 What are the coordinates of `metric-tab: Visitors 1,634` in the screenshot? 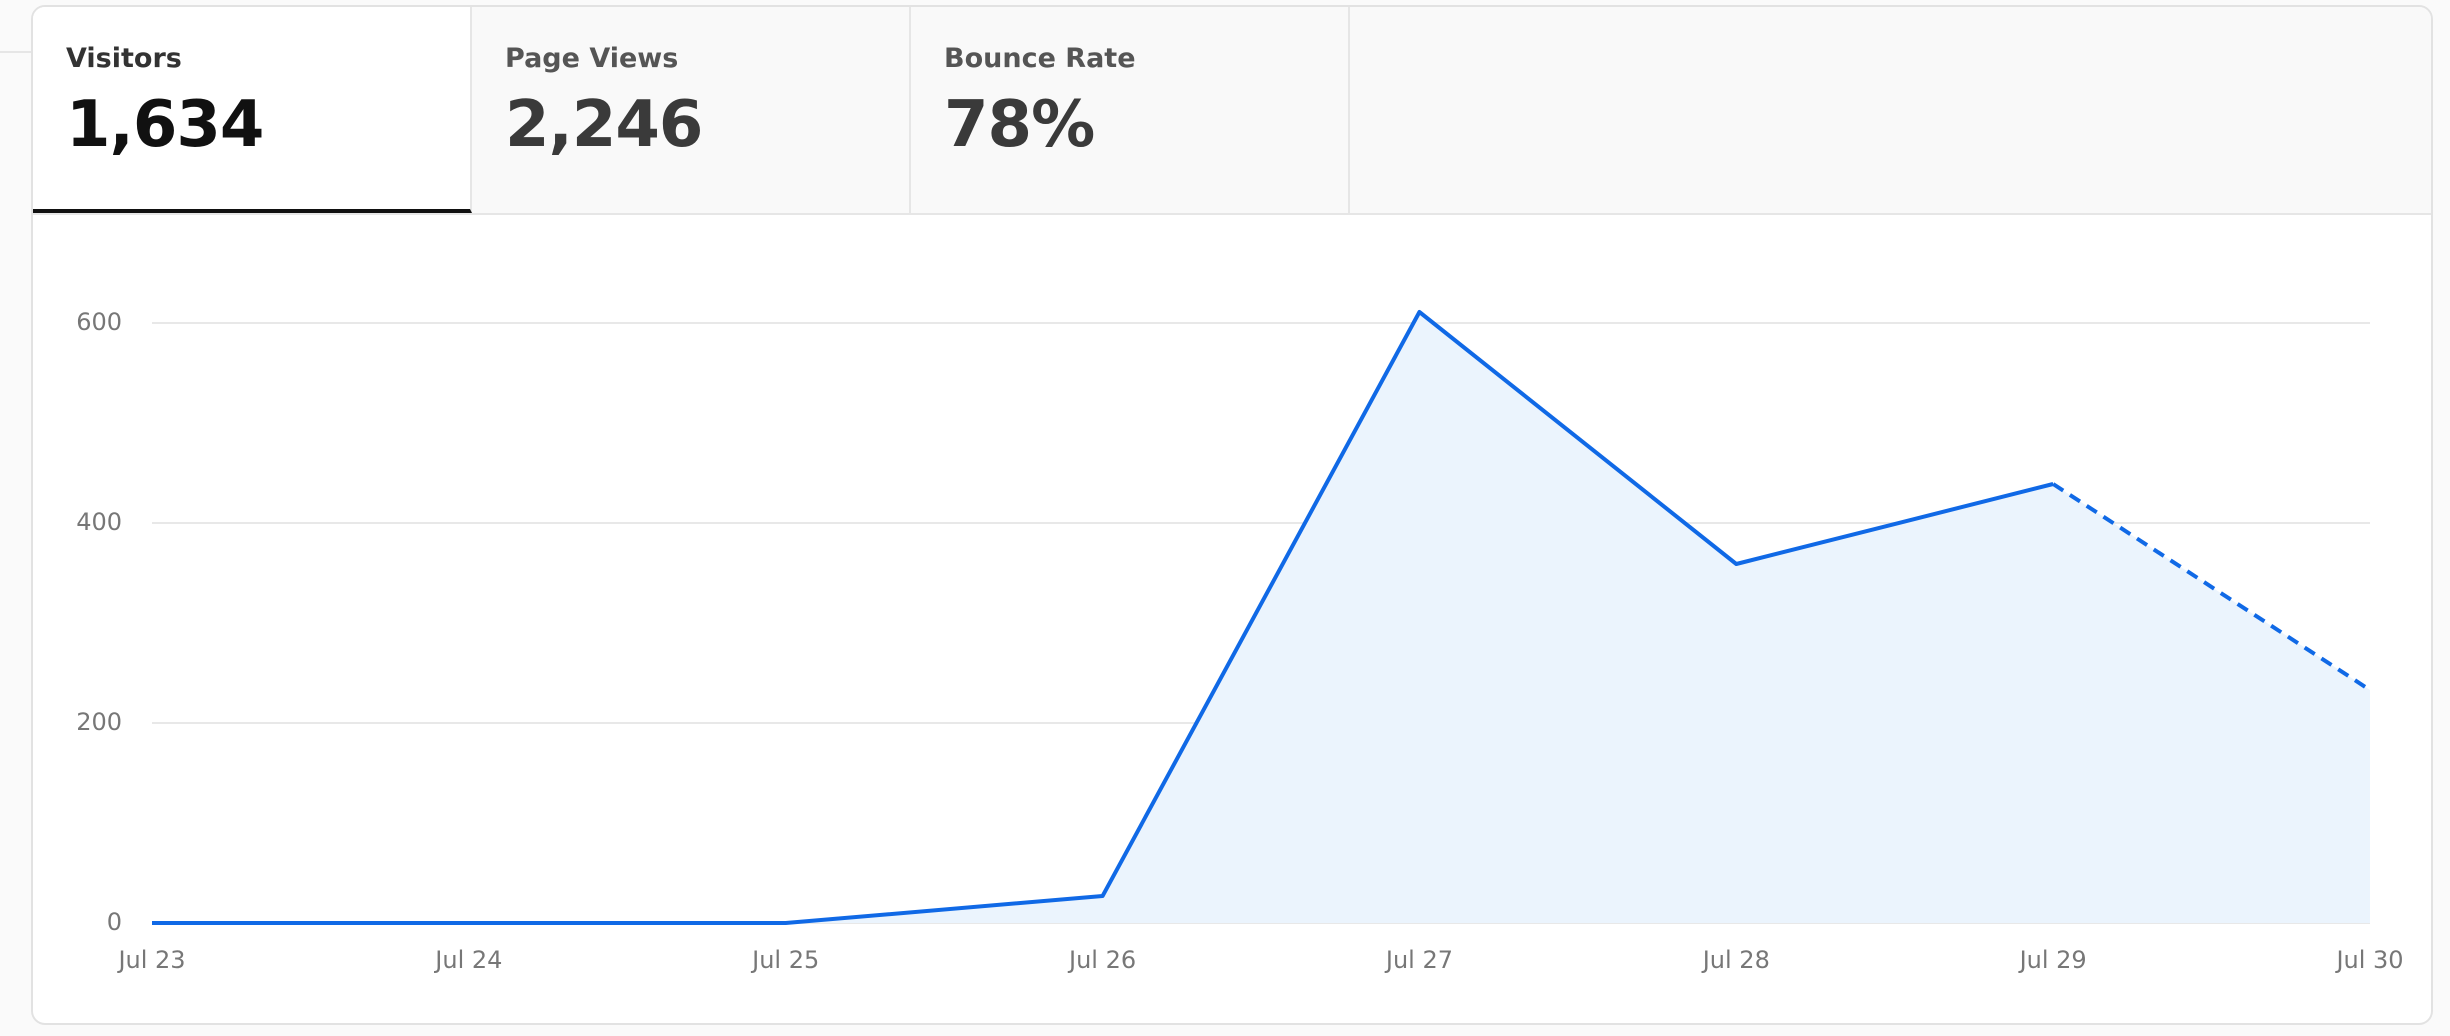 It's located at (252, 110).